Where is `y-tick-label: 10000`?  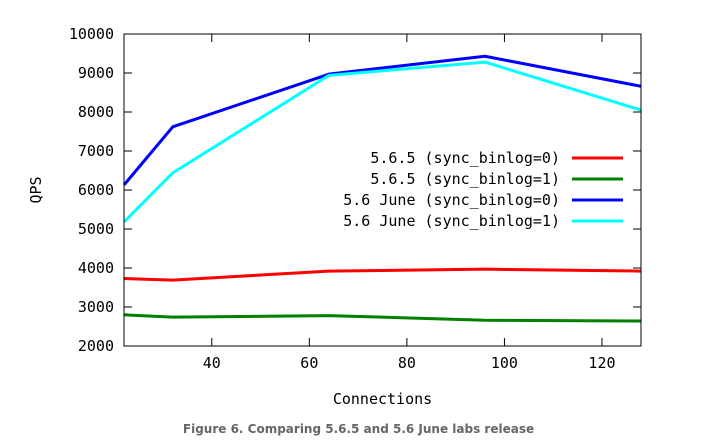 y-tick-label: 10000 is located at coordinates (91, 34).